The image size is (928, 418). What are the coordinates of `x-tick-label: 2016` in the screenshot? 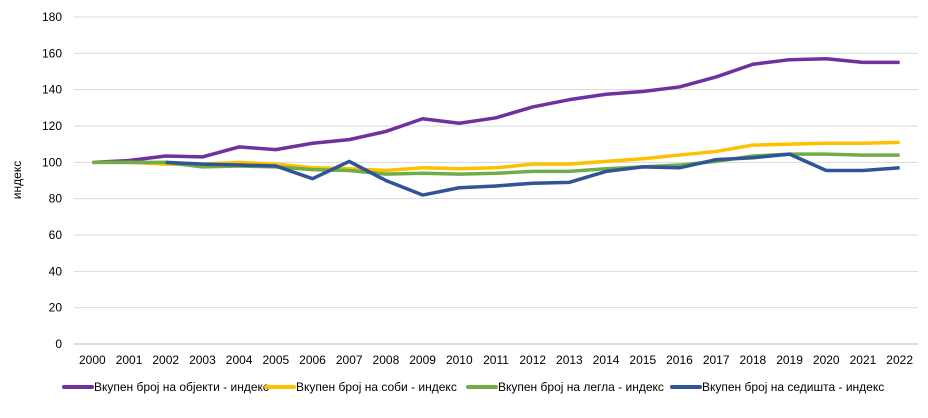 It's located at (679, 360).